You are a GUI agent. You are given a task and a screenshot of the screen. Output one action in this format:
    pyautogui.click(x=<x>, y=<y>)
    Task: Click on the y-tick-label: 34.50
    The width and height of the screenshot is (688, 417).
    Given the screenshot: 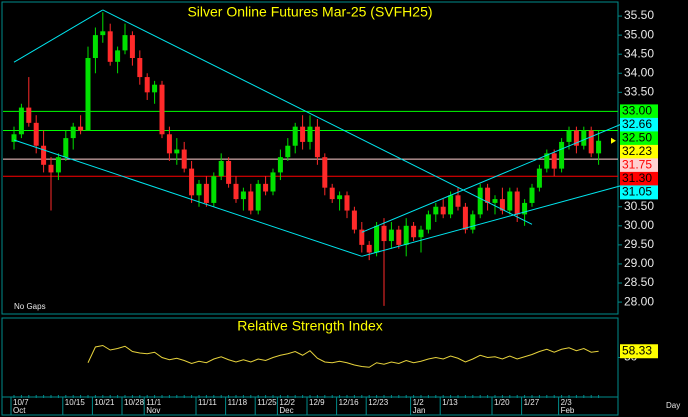 What is the action you would take?
    pyautogui.click(x=639, y=53)
    